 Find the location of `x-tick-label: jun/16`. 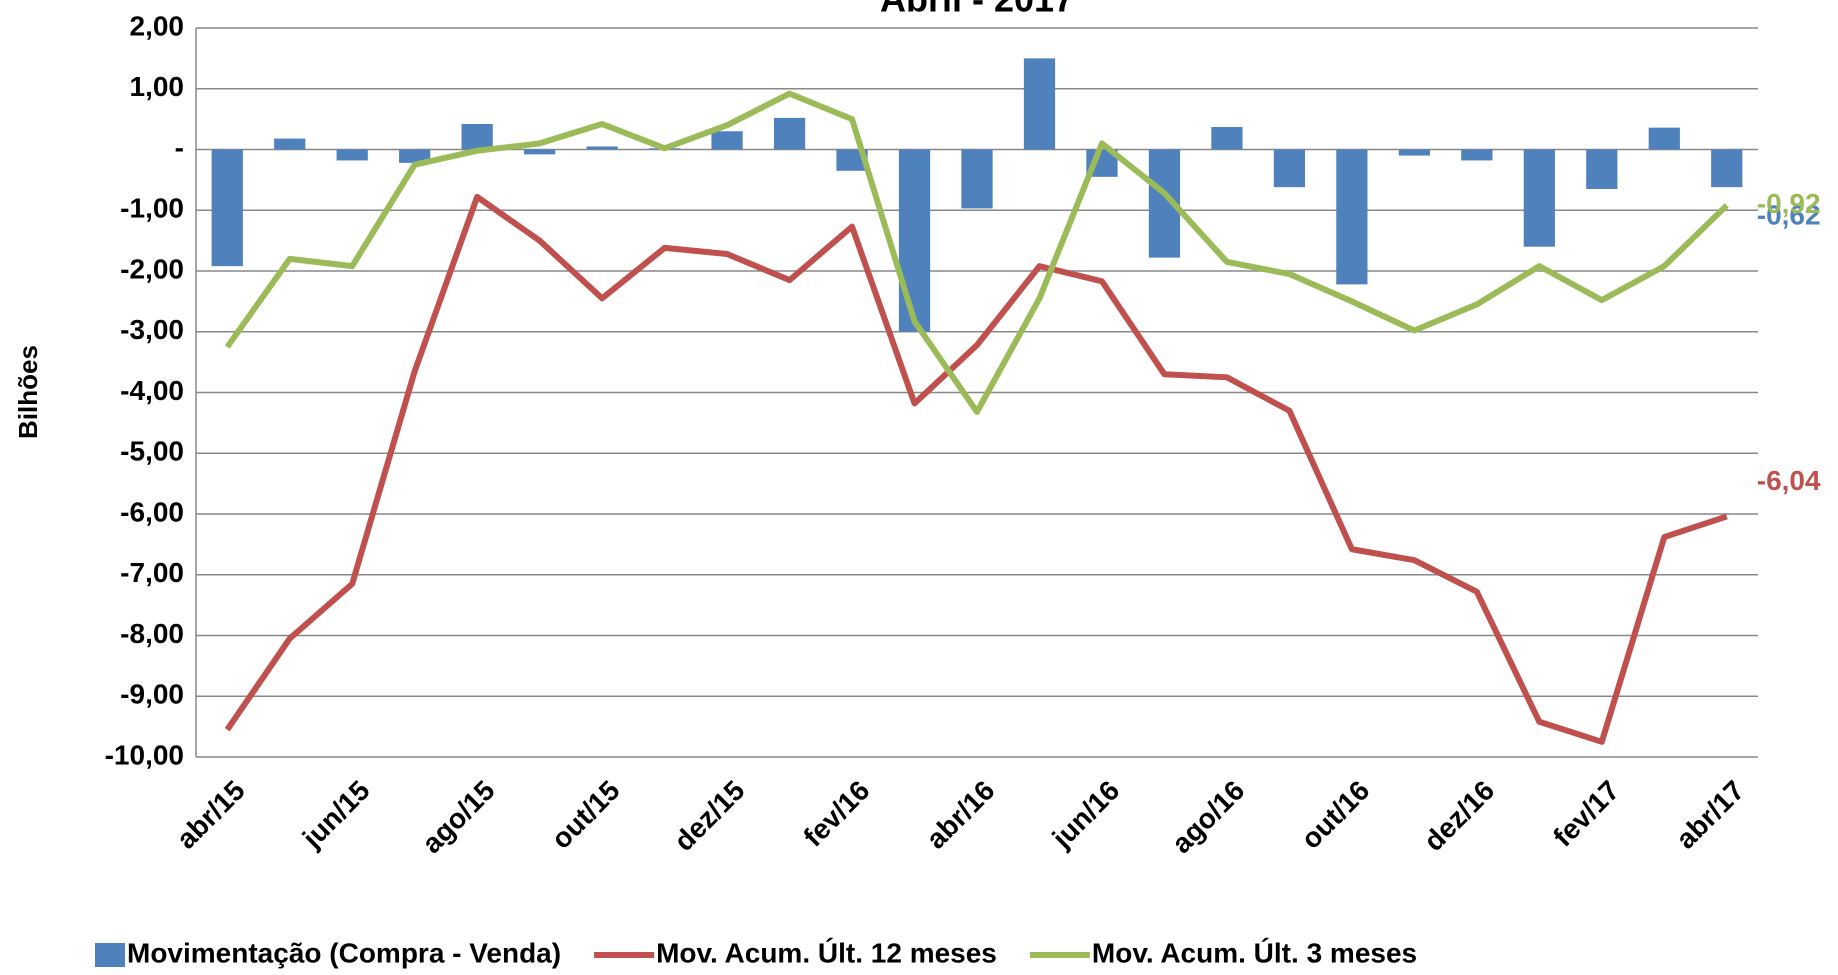

x-tick-label: jun/16 is located at coordinates (1086, 815).